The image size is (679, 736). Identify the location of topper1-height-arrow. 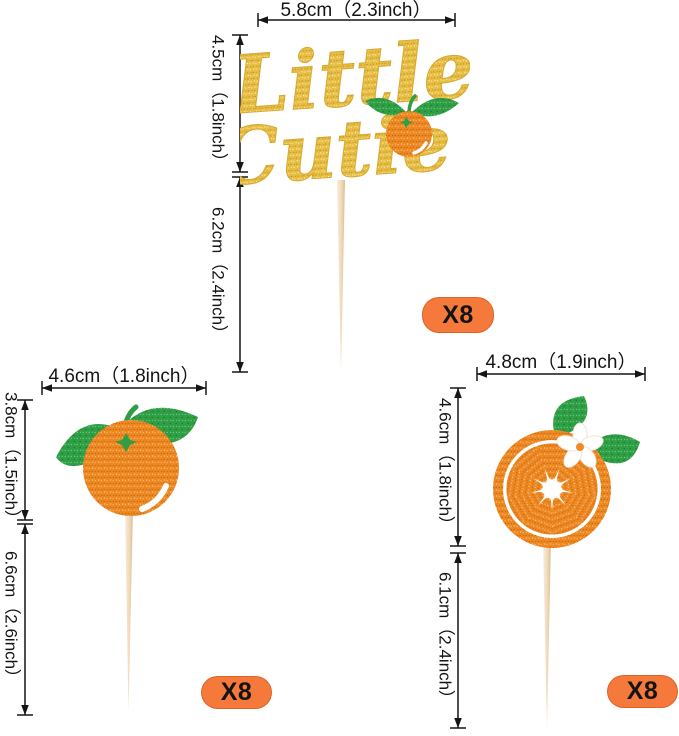
(240, 103).